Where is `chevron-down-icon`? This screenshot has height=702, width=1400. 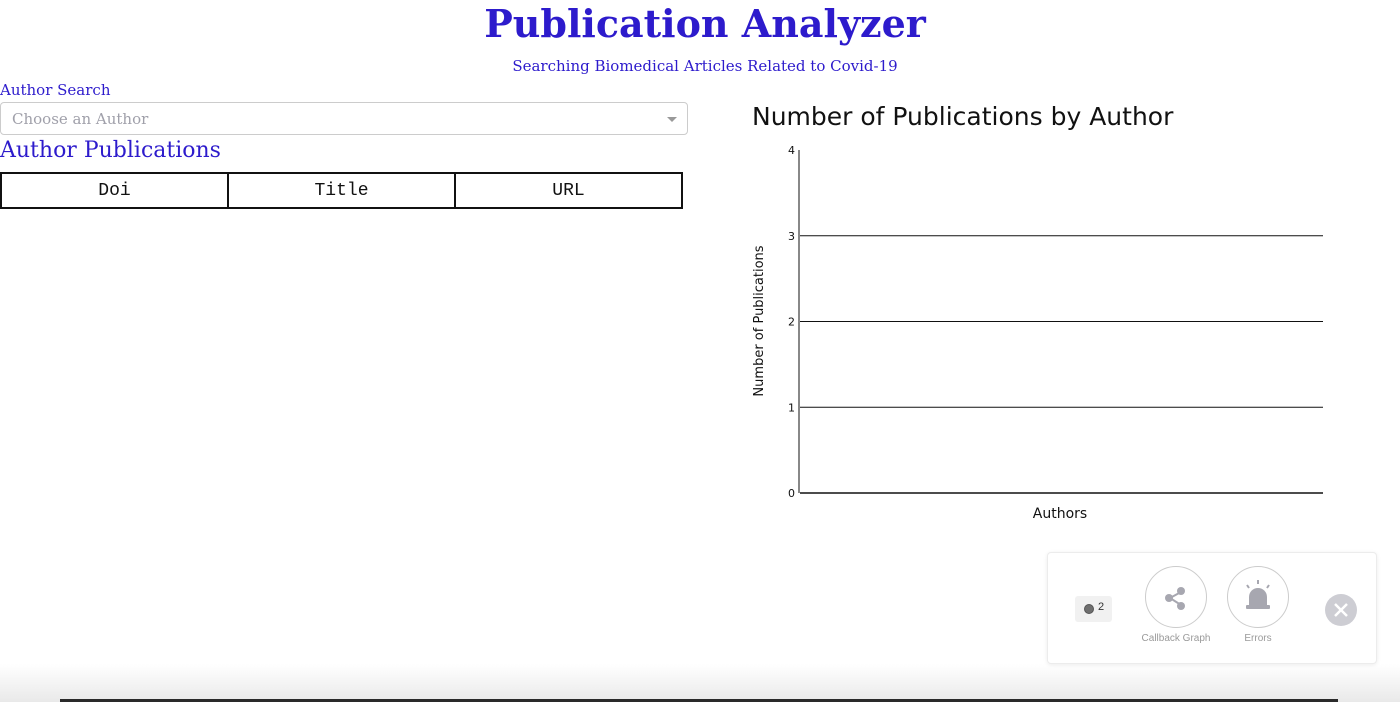
chevron-down-icon is located at coordinates (672, 119).